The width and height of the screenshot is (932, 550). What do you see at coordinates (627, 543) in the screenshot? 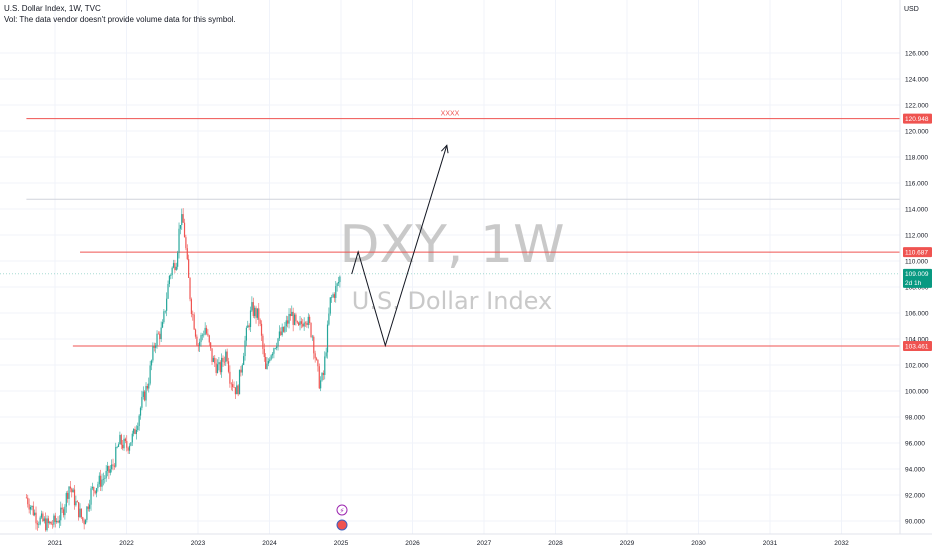
I see `time-tick-label: 2029` at bounding box center [627, 543].